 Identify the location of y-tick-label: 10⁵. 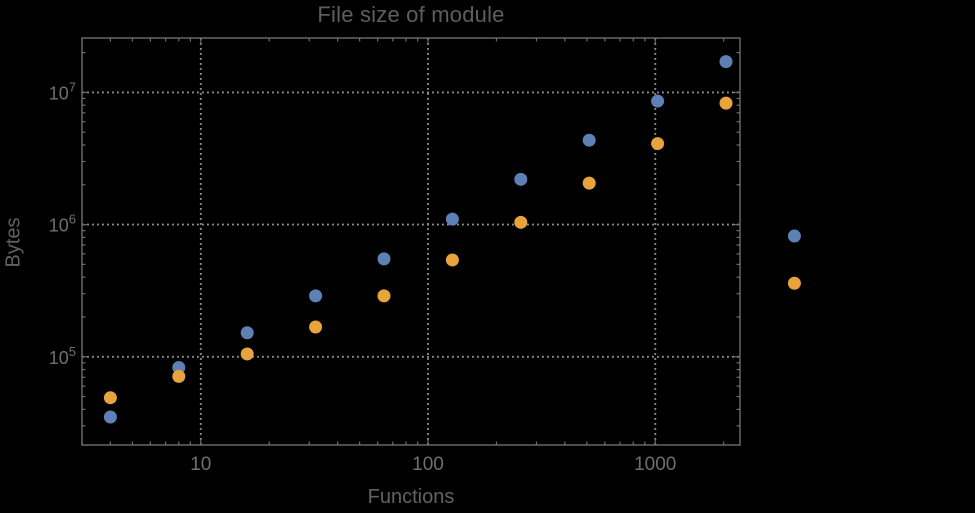
(62, 356).